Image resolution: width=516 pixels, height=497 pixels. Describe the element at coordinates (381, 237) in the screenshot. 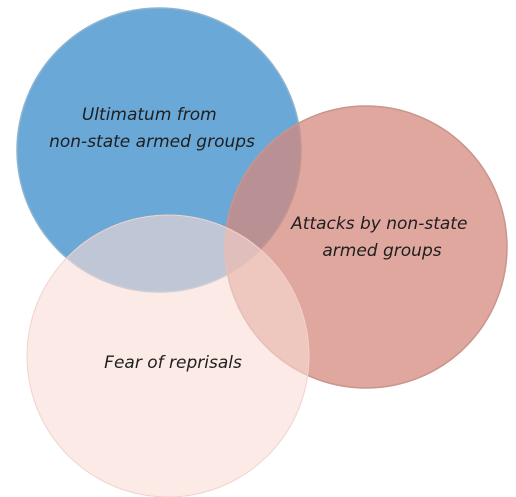

I see `set-label-attacks: Attacks by non-state armed groups` at that location.